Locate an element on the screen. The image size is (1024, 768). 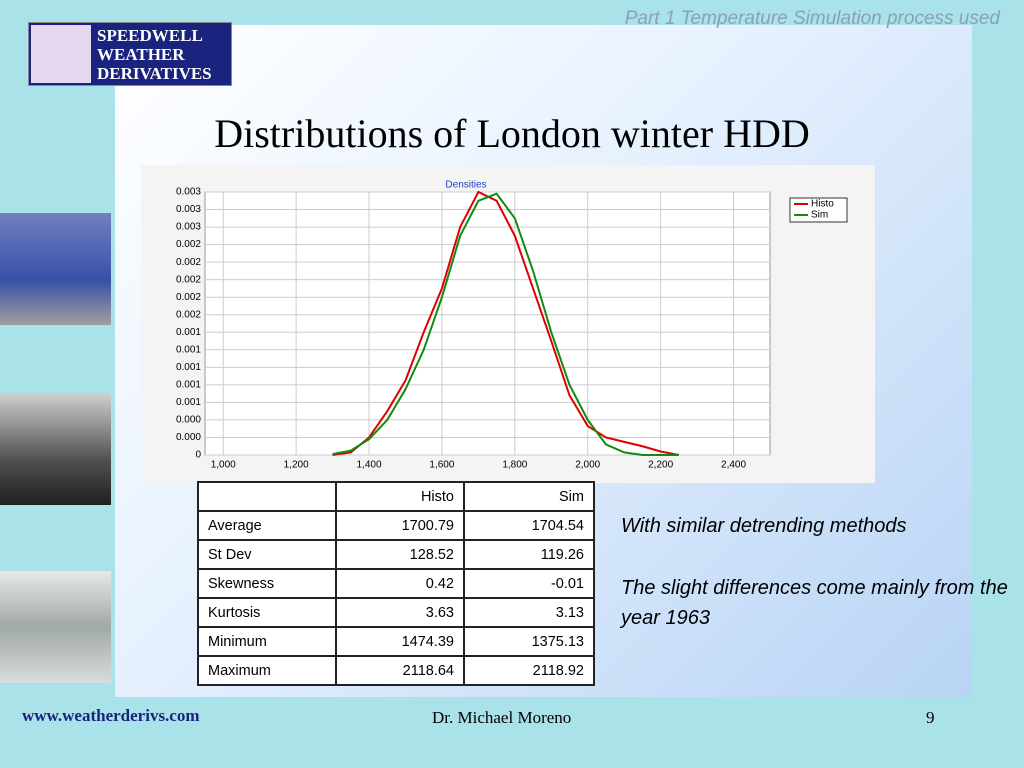
x-tick-label: 2,000 is located at coordinates (587, 465).